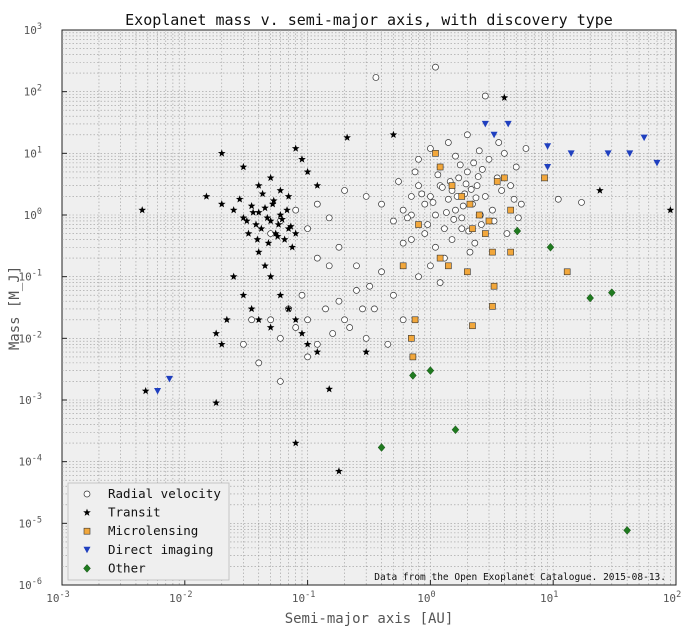 This screenshot has height=634, width=698. I want to click on x-tick-label: 10⁻¹, so click(304, 597).